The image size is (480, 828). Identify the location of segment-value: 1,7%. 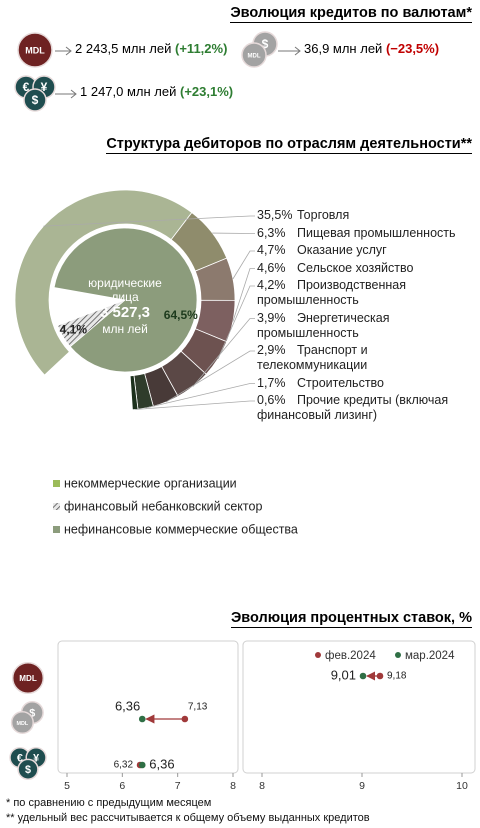
(271, 382).